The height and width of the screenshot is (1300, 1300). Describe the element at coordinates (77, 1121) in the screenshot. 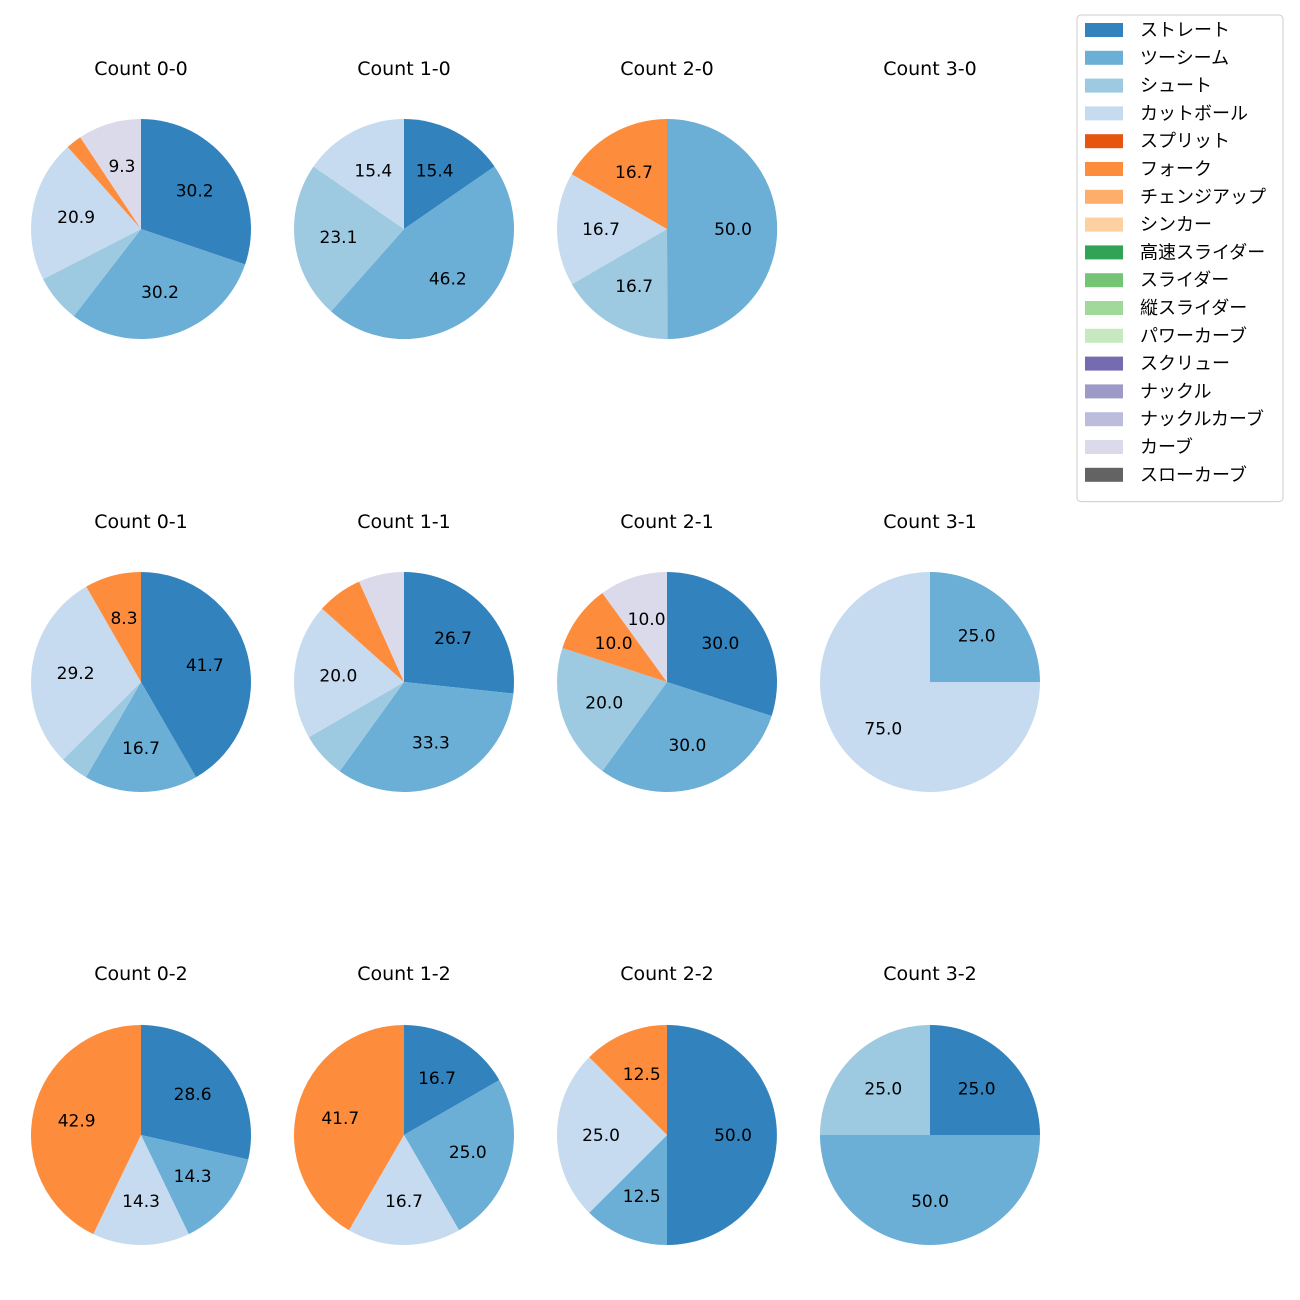

I see `pie-slice-label: 42.9` at that location.